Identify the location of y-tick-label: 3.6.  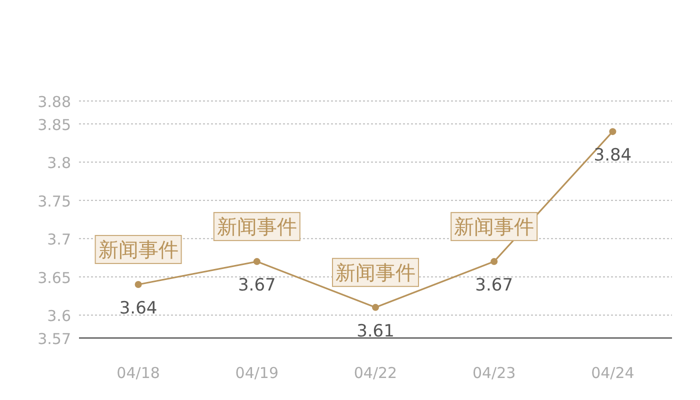
(59, 316).